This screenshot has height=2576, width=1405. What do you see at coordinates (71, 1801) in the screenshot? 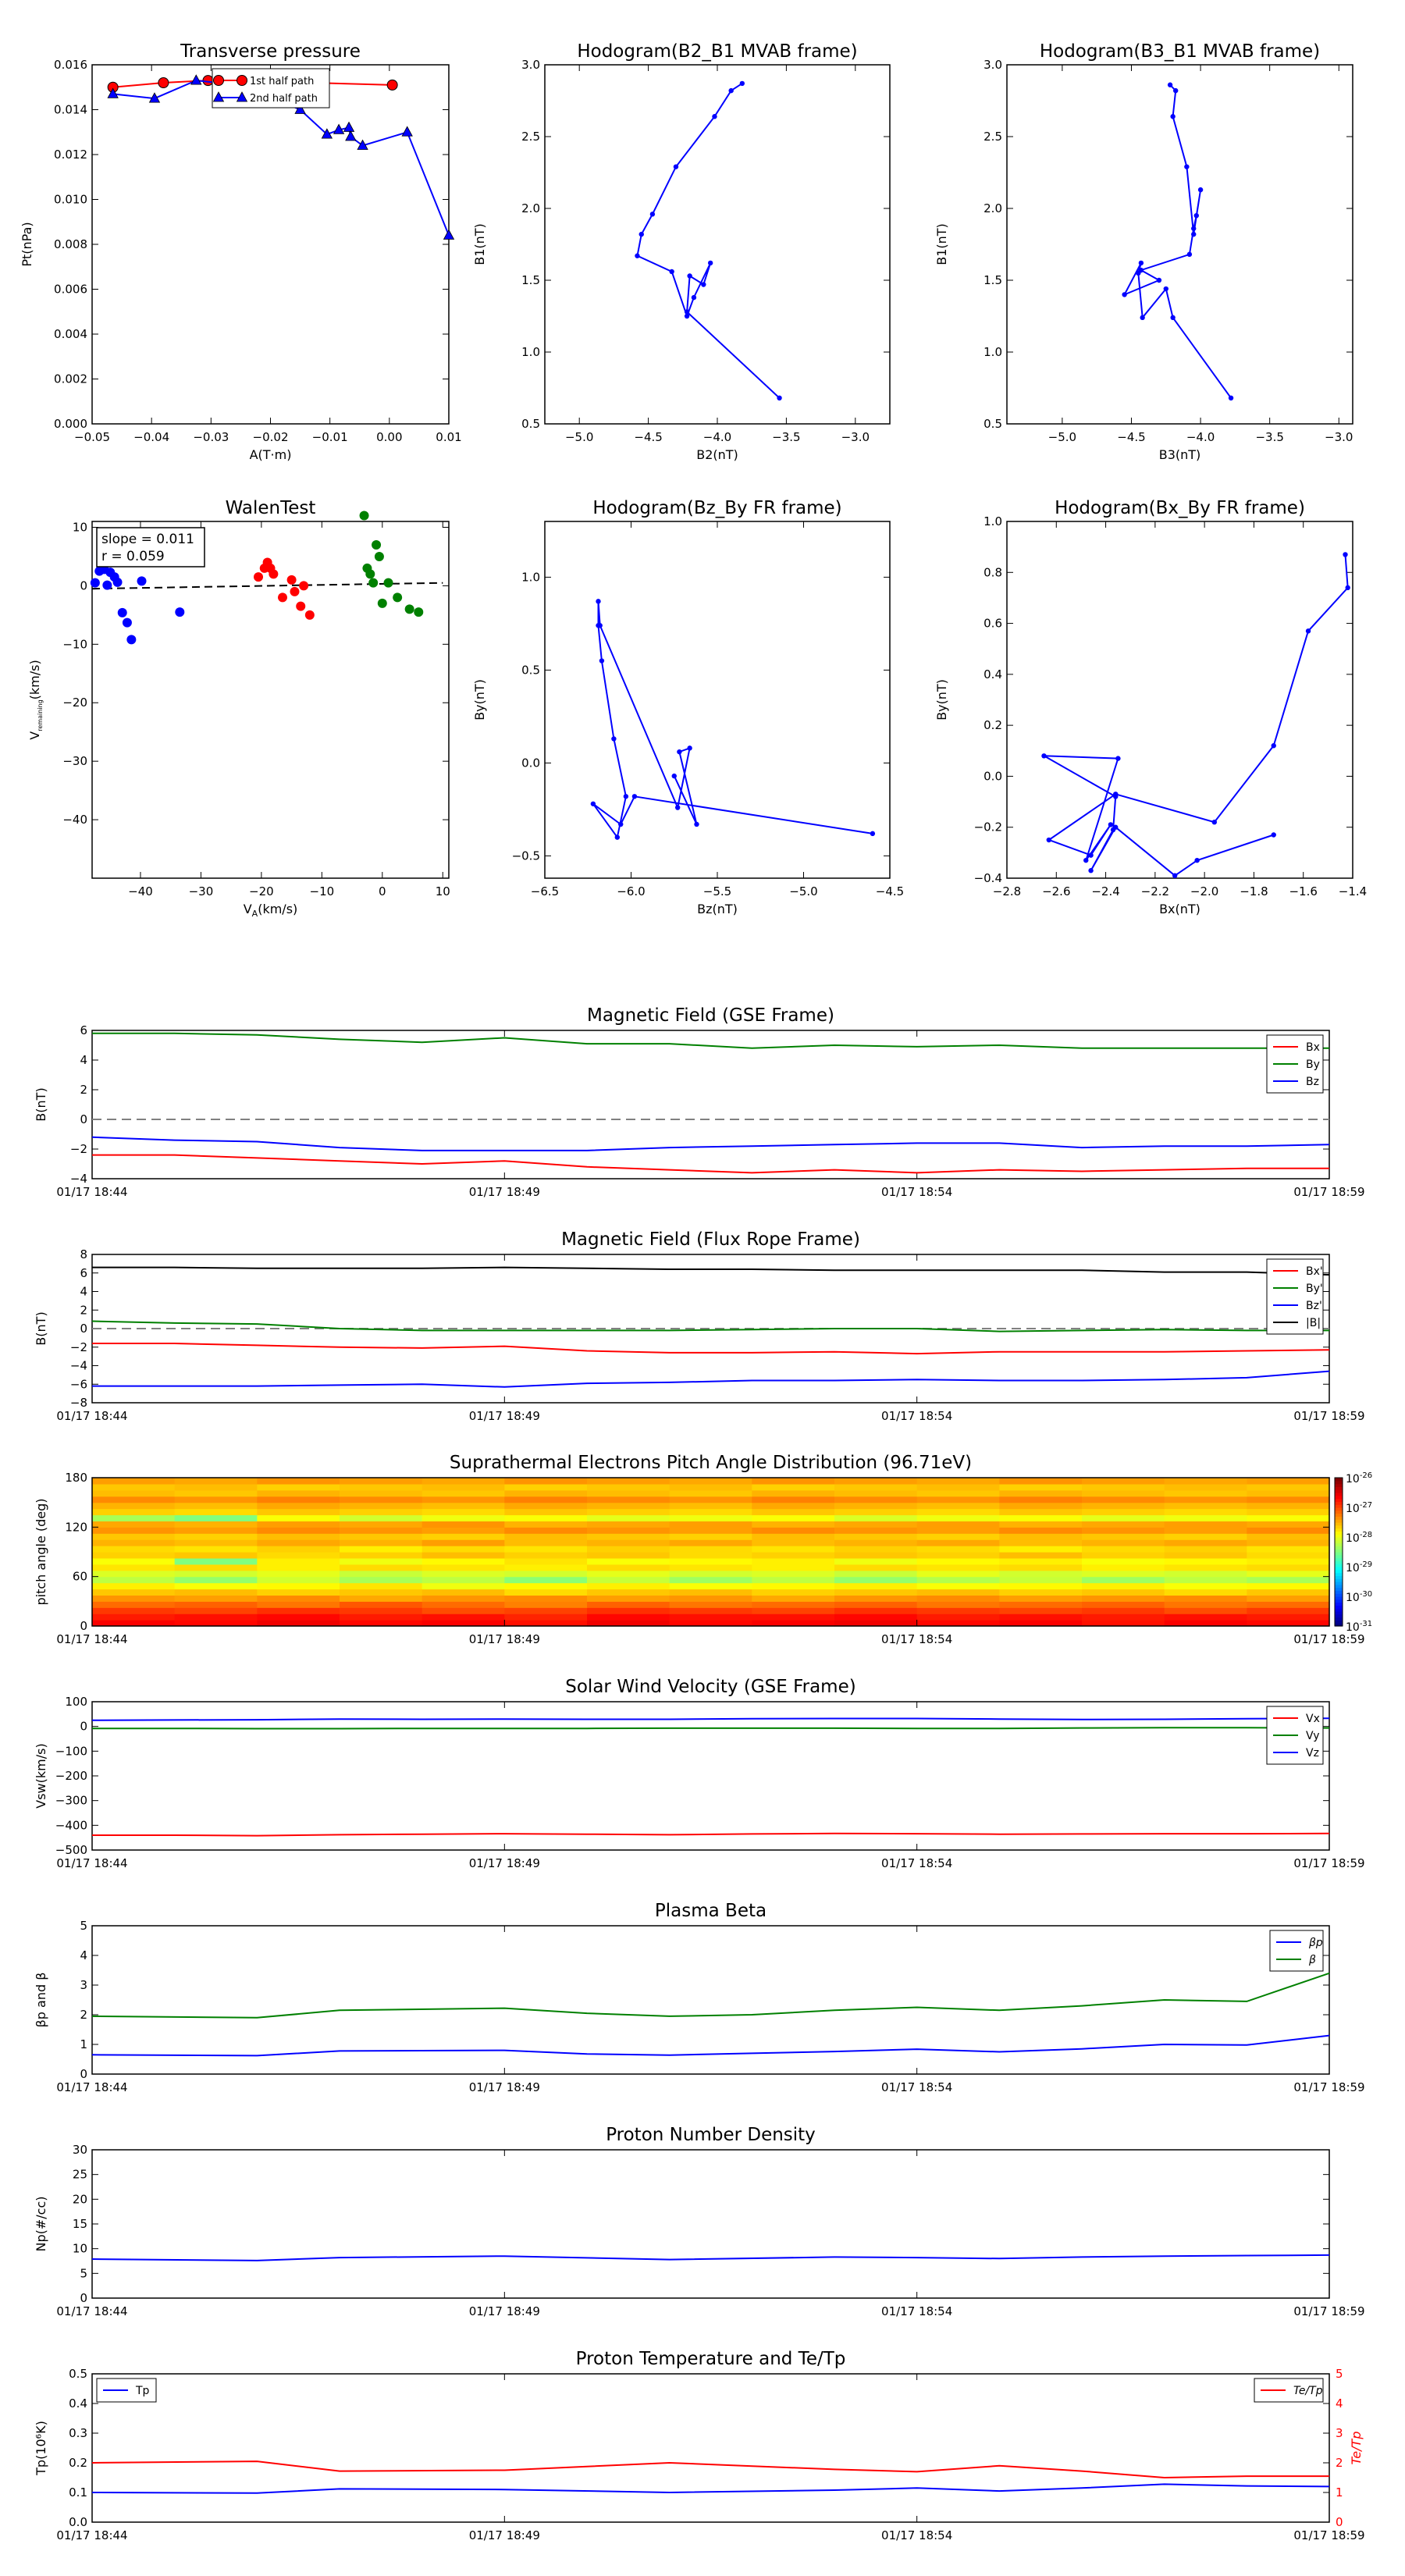
I see `vsw-ytick-label: −300` at bounding box center [71, 1801].